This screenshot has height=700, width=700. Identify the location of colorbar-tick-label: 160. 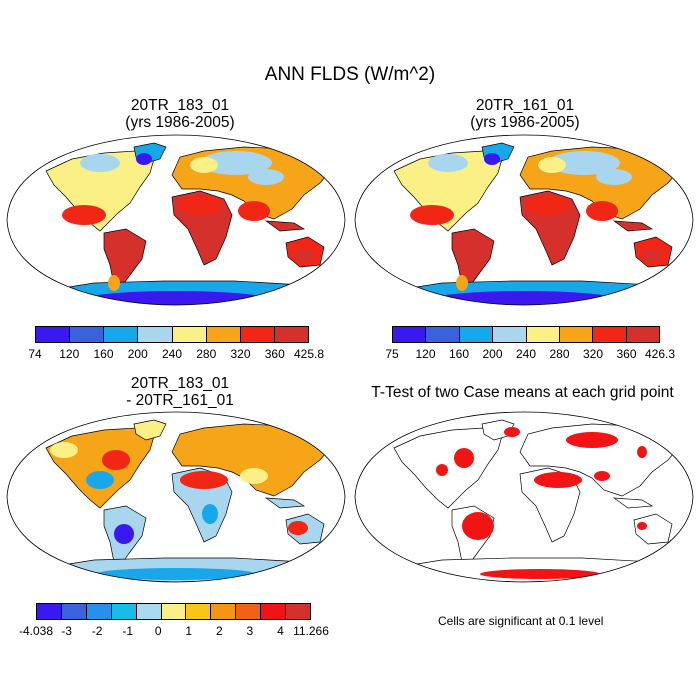
(103, 354).